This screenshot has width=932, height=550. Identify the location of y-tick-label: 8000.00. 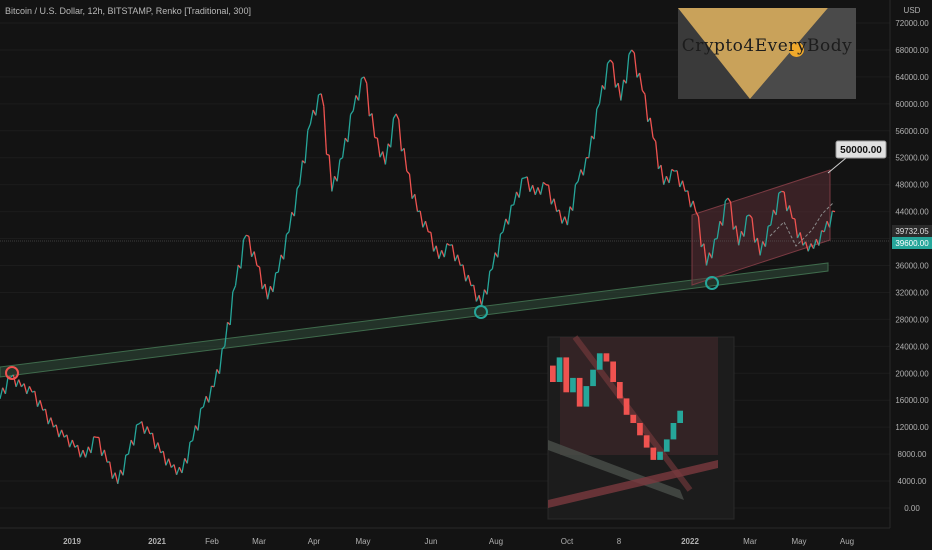
(912, 454).